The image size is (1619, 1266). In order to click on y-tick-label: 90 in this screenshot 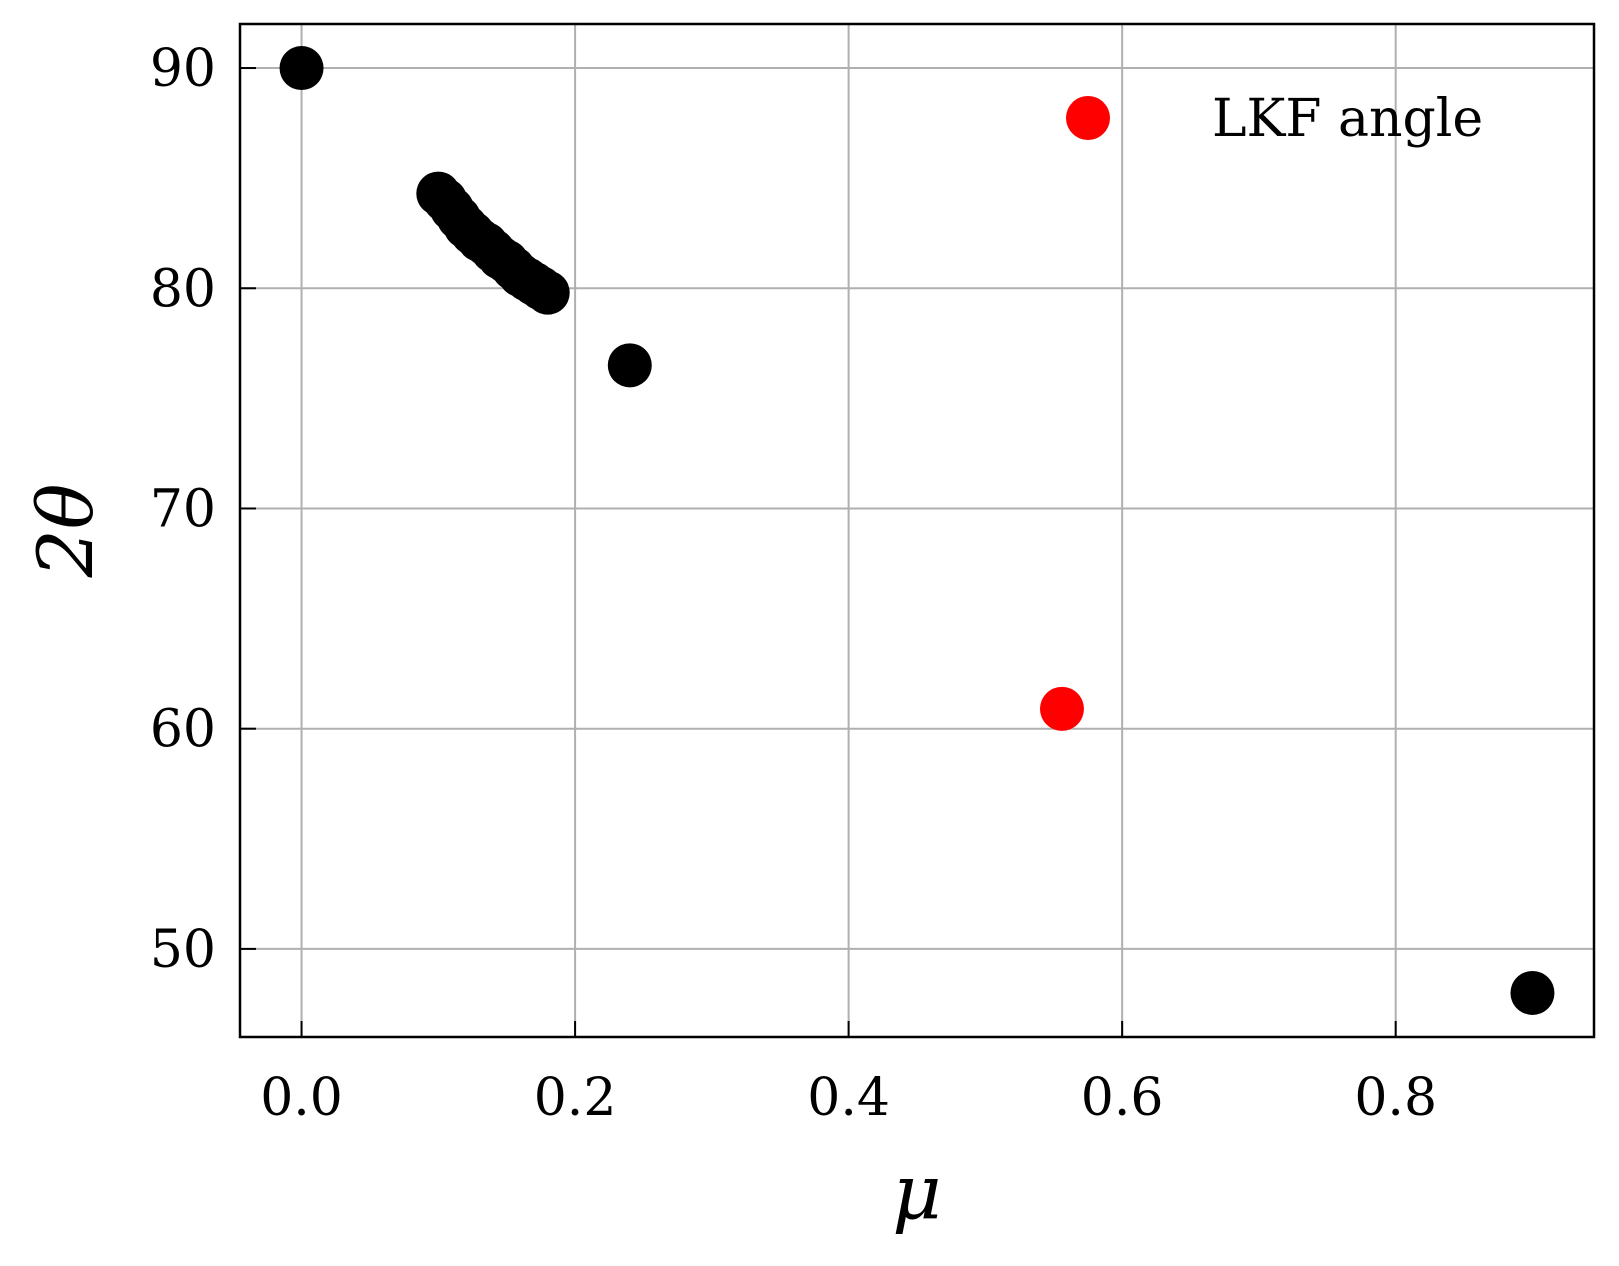, I will do `click(183, 69)`.